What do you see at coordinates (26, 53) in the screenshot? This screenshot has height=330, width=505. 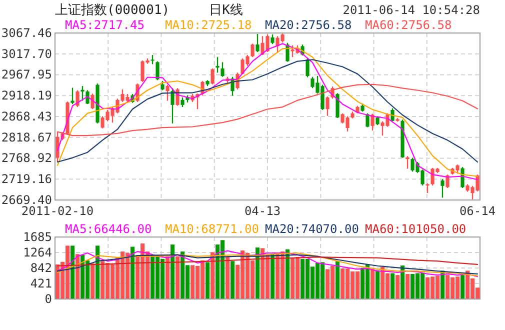 I see `y-tick-label: 3017.70` at bounding box center [26, 53].